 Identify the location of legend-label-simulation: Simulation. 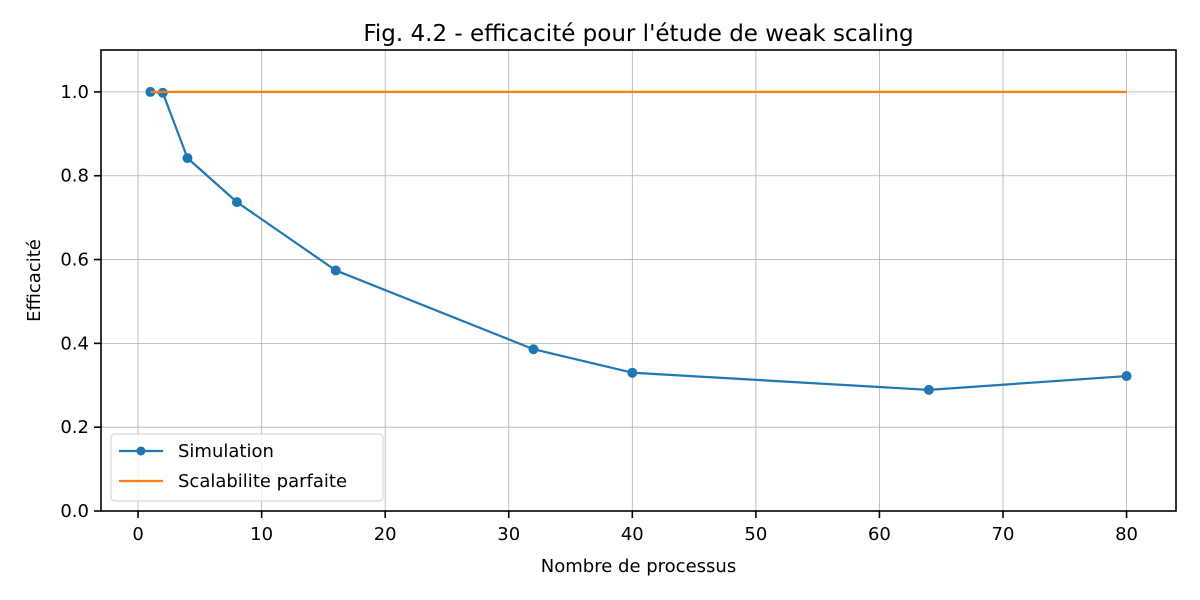
(226, 451).